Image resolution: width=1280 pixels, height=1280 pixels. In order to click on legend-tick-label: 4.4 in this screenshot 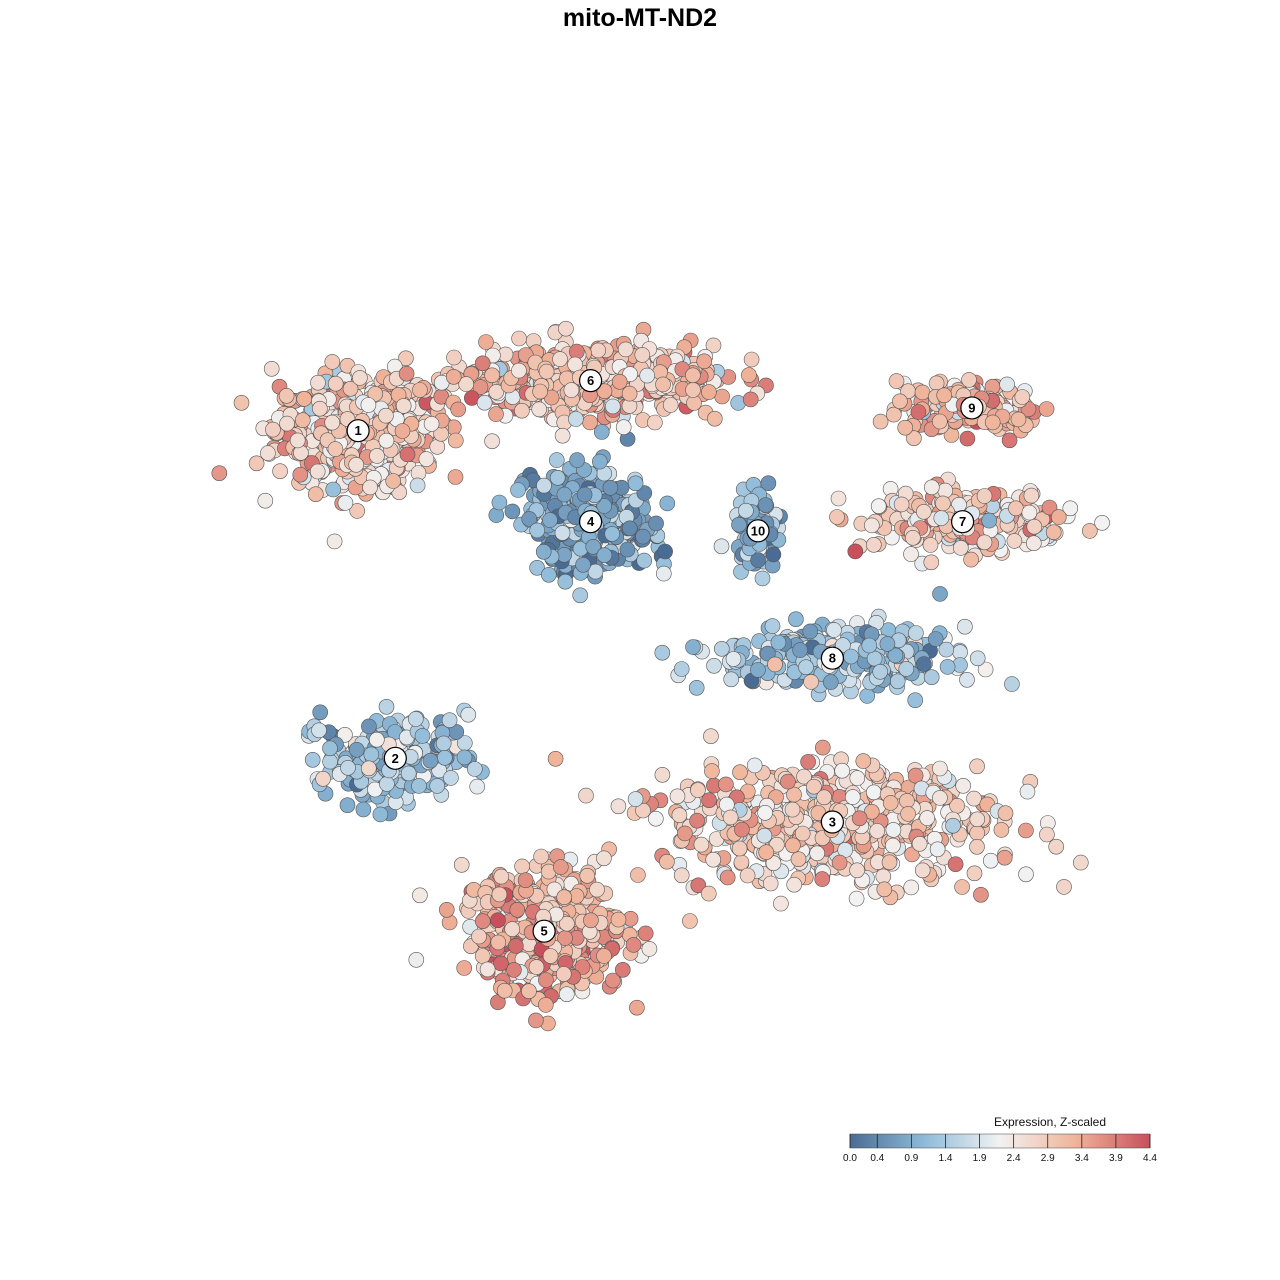, I will do `click(1150, 1158)`.